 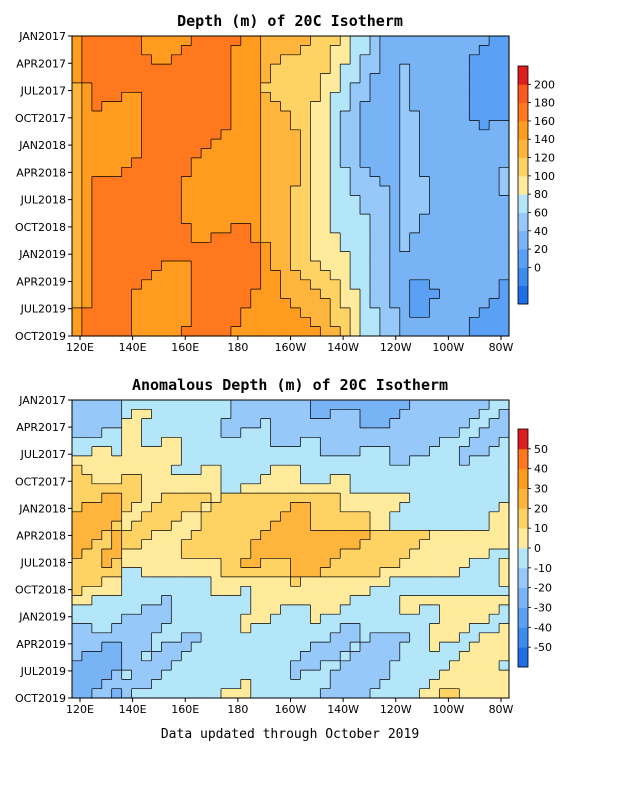 What do you see at coordinates (343, 347) in the screenshot?
I see `x-tick-label: 140W` at bounding box center [343, 347].